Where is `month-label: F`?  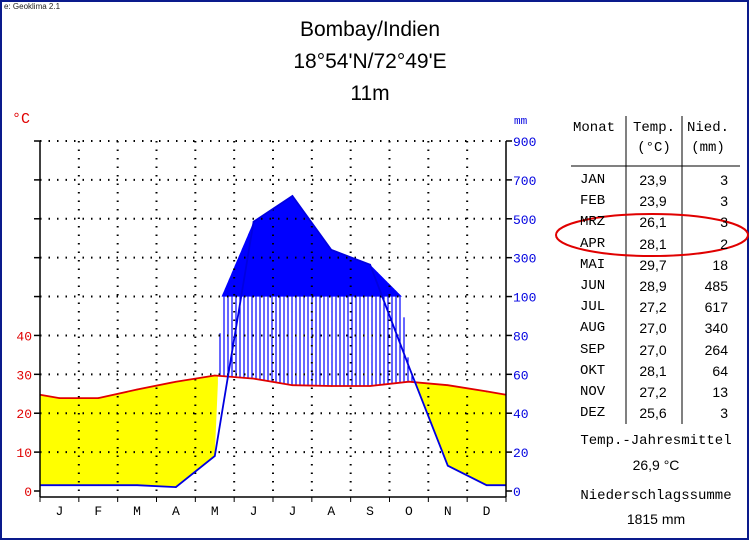
month-label: F is located at coordinates (98, 511).